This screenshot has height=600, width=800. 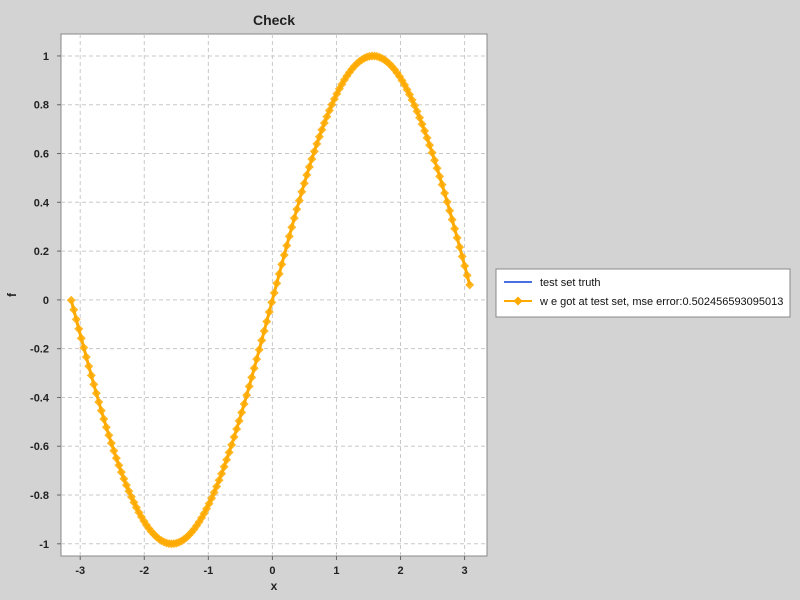 What do you see at coordinates (46, 57) in the screenshot?
I see `y-tick-label: 1` at bounding box center [46, 57].